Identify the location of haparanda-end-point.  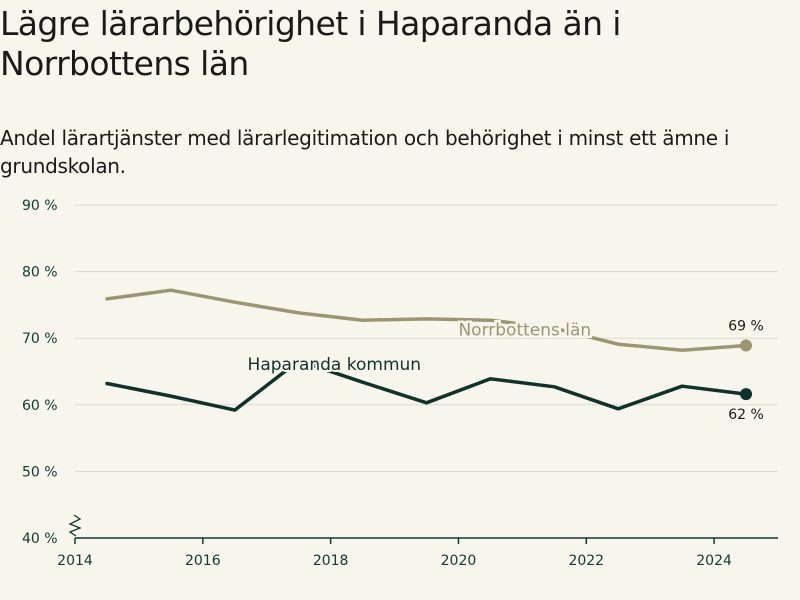
(746, 394).